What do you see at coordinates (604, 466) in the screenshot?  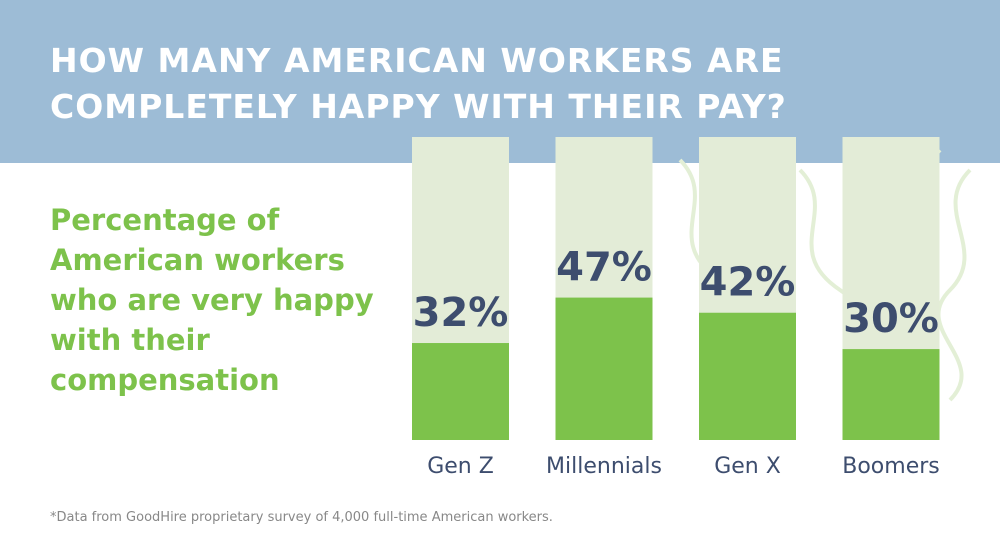 I see `x-tick-label: Millennials` at bounding box center [604, 466].